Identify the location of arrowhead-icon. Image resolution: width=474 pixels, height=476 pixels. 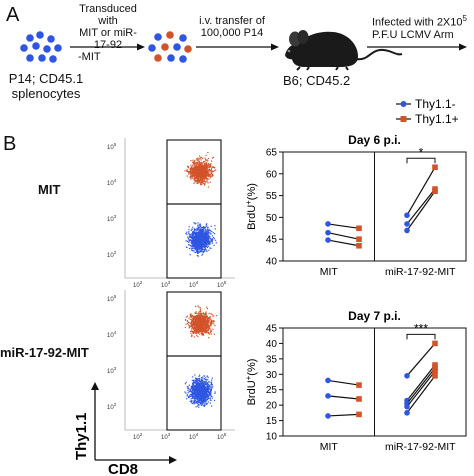
(173, 460).